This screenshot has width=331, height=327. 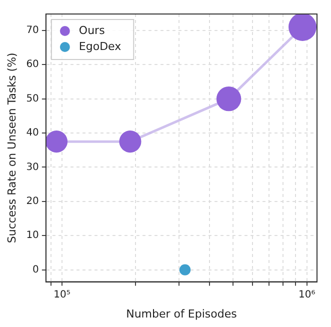 What do you see at coordinates (92, 30) in the screenshot?
I see `legend-label: Ours` at bounding box center [92, 30].